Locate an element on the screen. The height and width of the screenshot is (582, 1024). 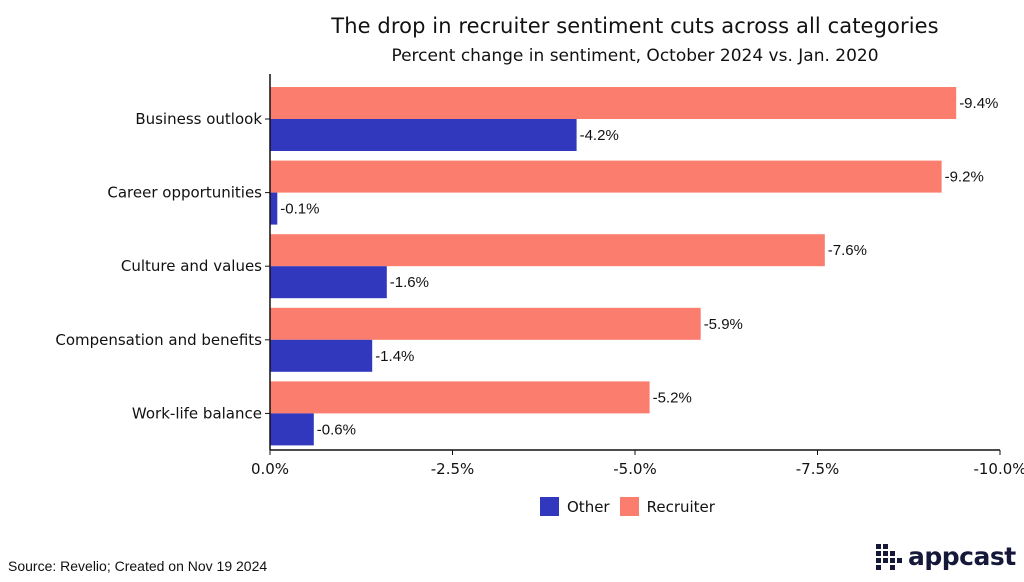
legend-item-recruiter: Recruiter is located at coordinates (667, 506).